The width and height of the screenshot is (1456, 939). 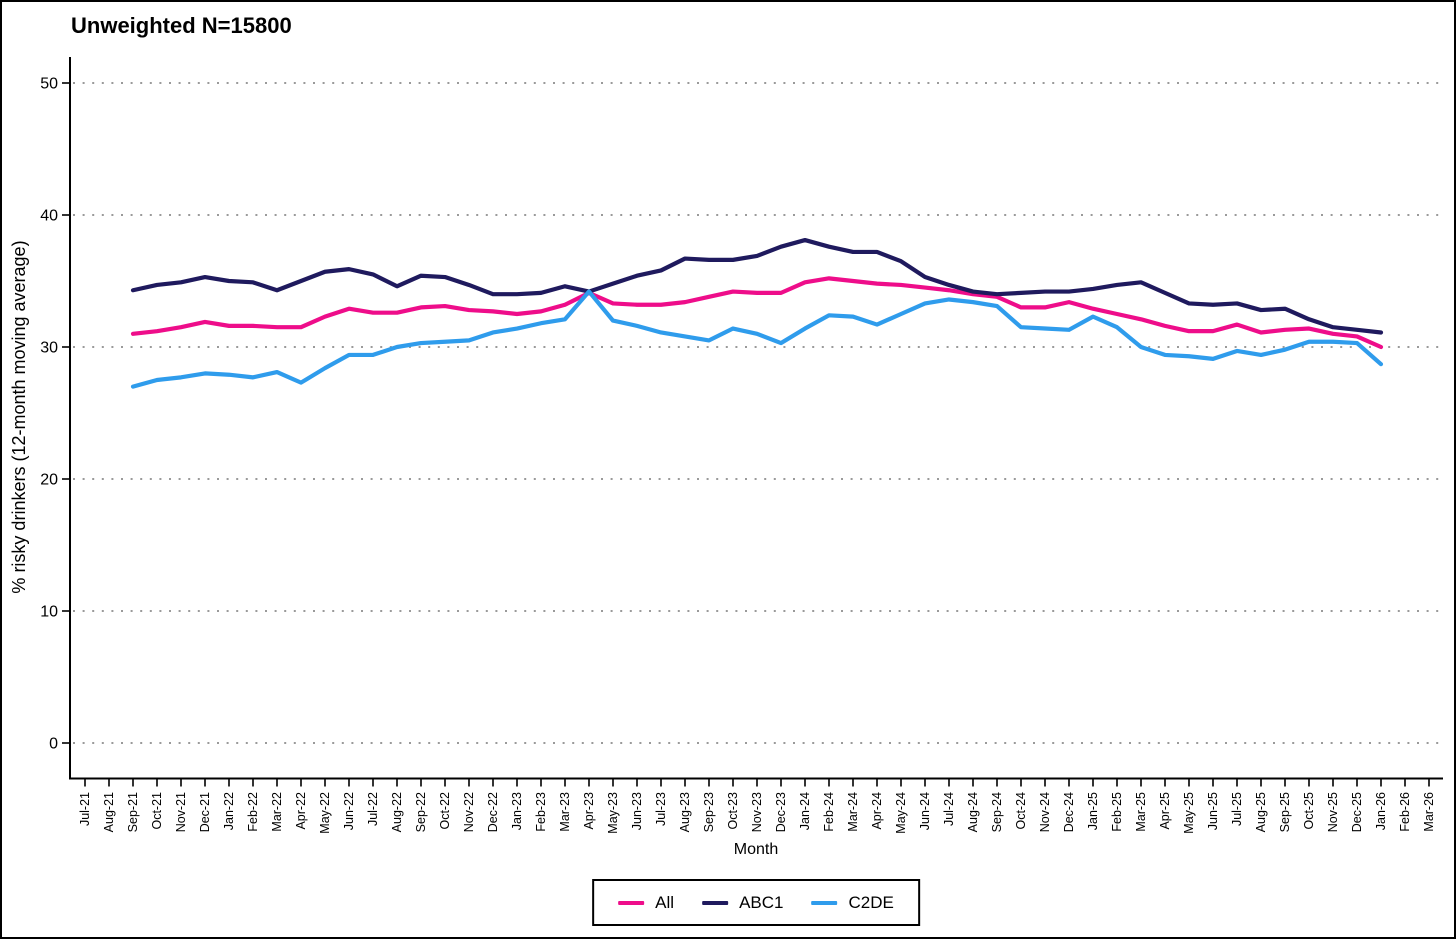 I want to click on x-axis-title: Month, so click(x=756, y=849).